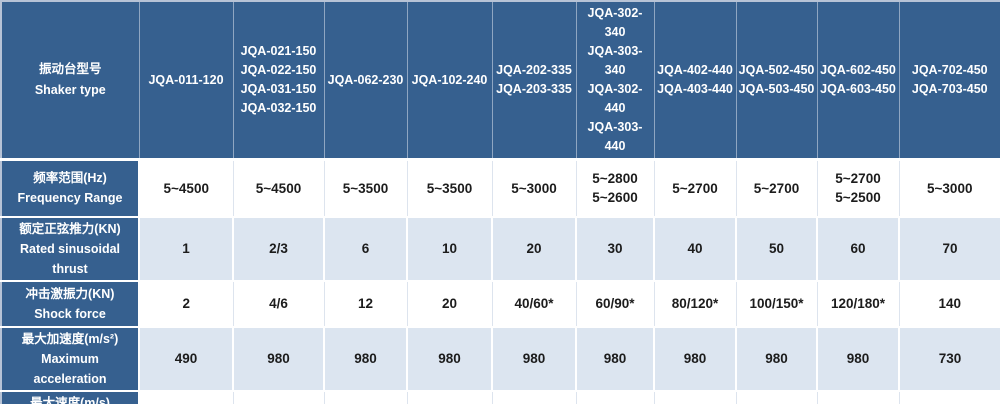 This screenshot has width=1000, height=404. Describe the element at coordinates (534, 70) in the screenshot. I see `model-name-line: JQA-202-335` at that location.